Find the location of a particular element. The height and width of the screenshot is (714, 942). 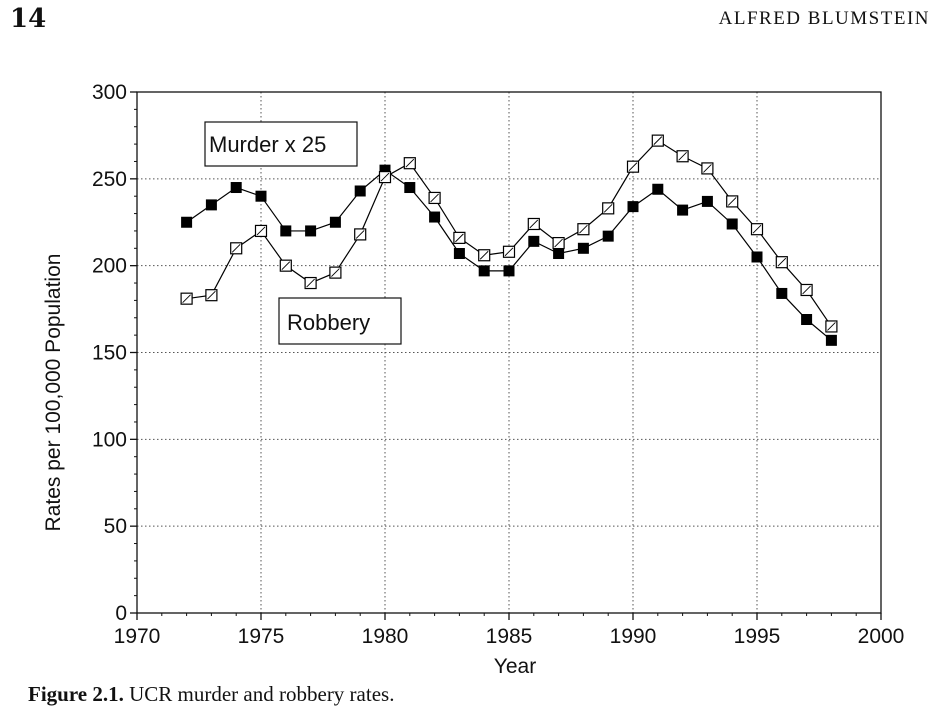

y-tick-label: 0 is located at coordinates (121, 613).